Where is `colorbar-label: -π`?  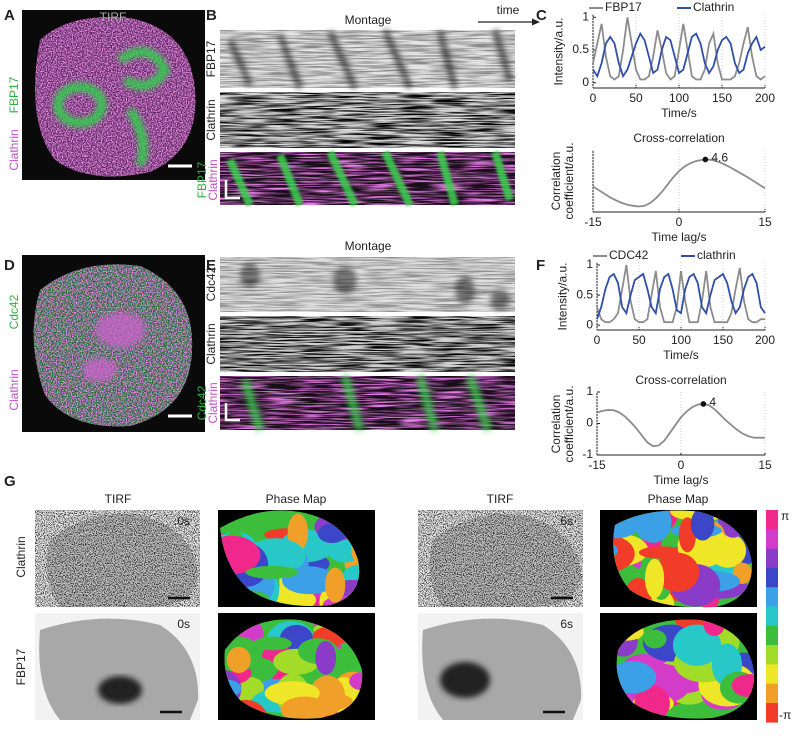 colorbar-label: -π is located at coordinates (785, 715).